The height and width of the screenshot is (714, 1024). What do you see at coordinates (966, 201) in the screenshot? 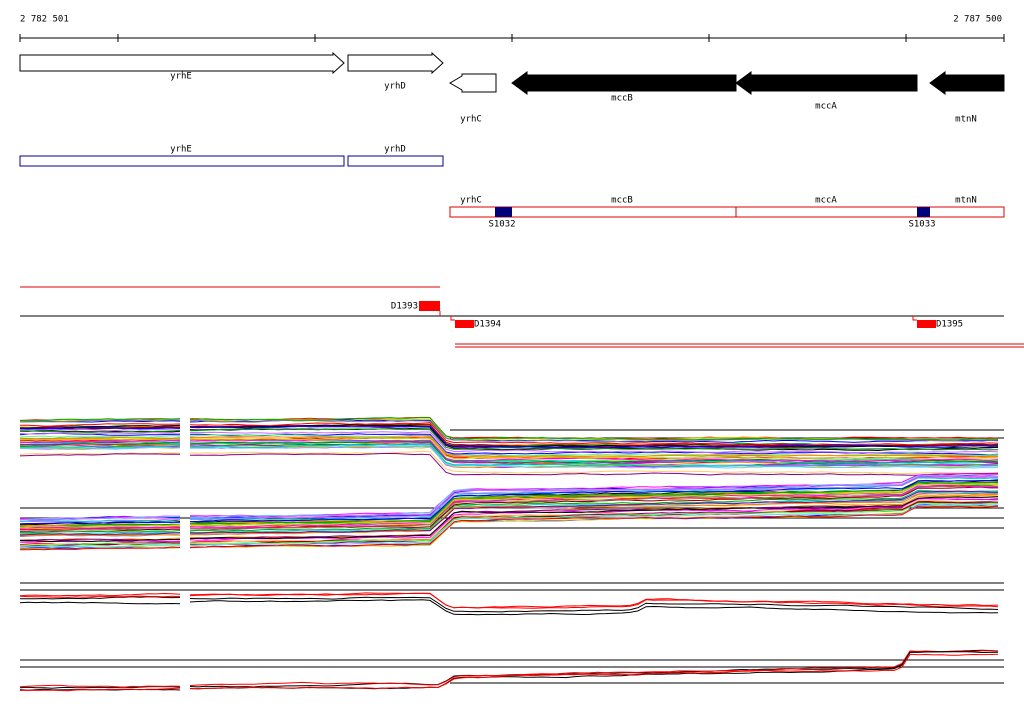
I see `operon-label: mtnN` at bounding box center [966, 201].